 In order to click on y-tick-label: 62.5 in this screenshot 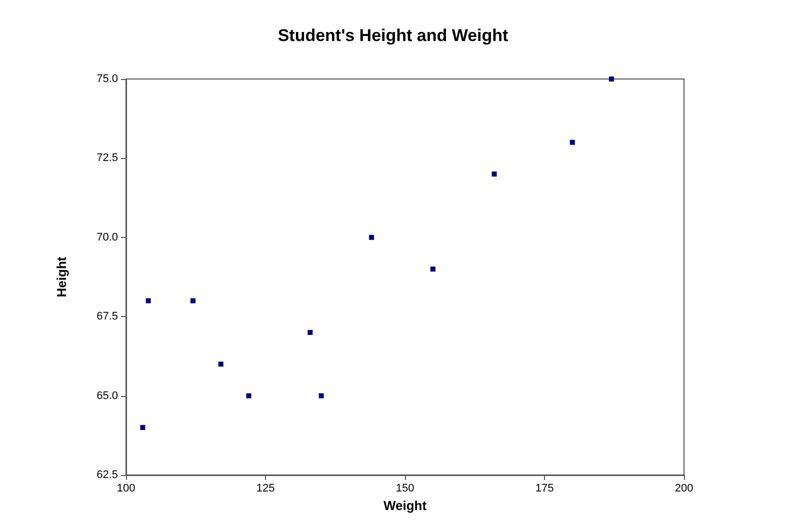, I will do `click(107, 475)`.